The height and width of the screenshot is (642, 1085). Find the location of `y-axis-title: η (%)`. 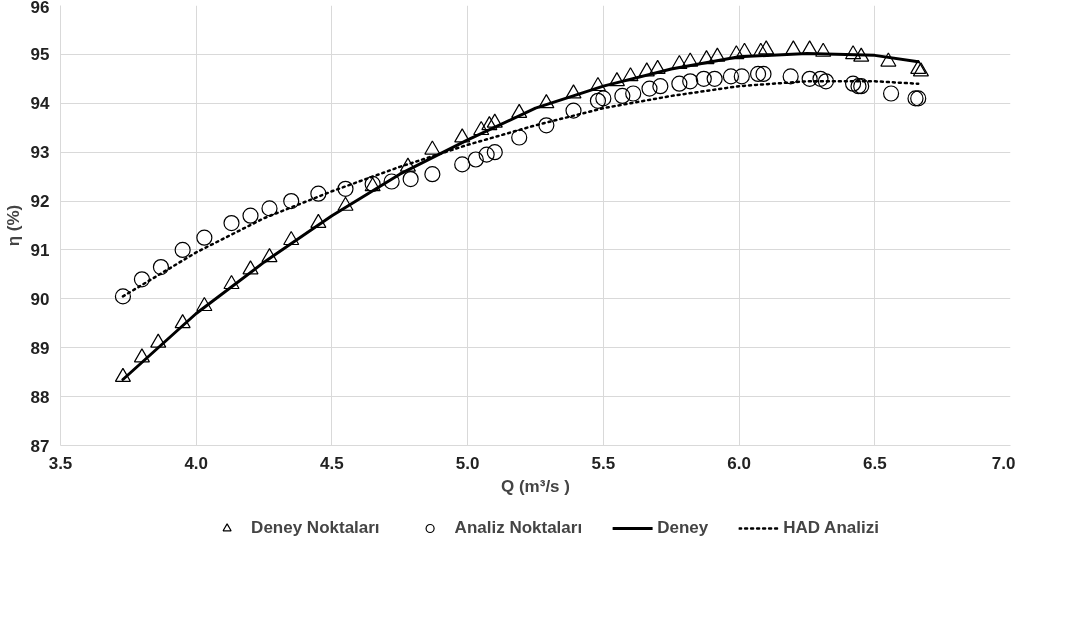

y-axis-title: η (%) is located at coordinates (13, 225).